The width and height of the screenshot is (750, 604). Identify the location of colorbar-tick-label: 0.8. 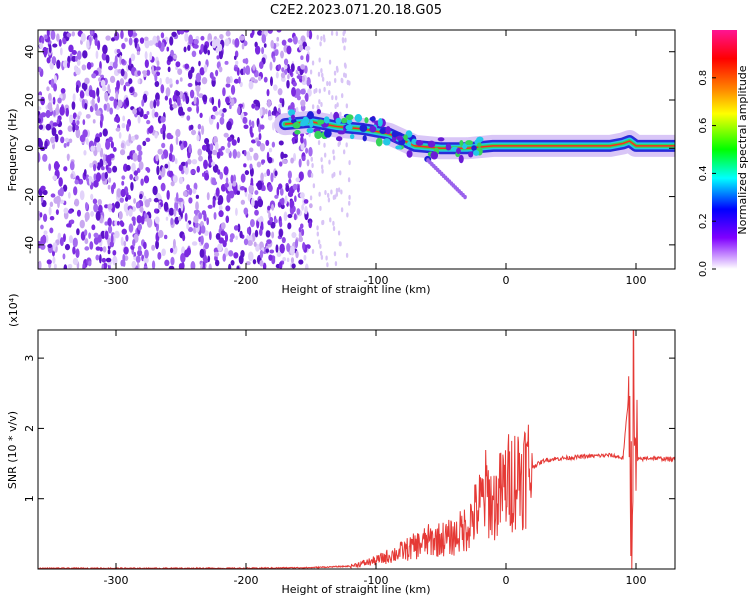
(703, 78).